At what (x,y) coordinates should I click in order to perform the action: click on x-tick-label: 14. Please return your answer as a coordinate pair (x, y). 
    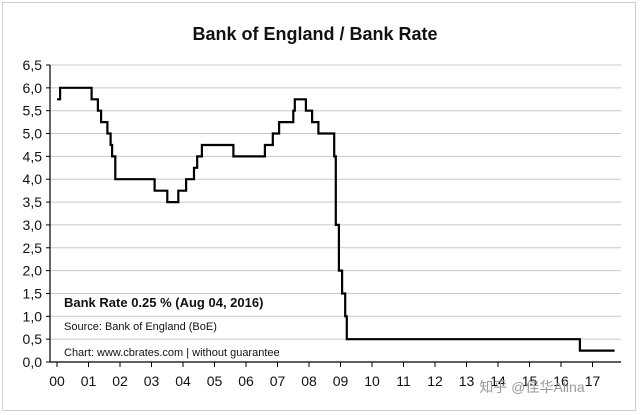
    Looking at the image, I should click on (498, 381).